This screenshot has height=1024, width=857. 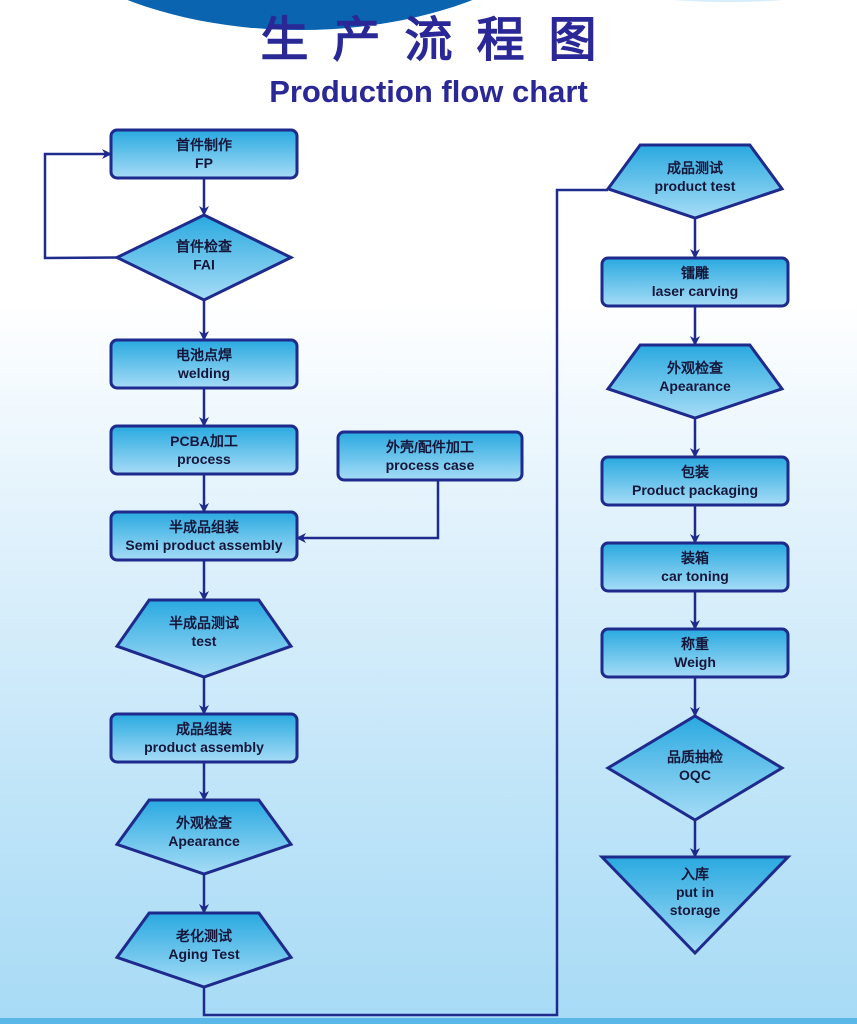 What do you see at coordinates (695, 874) in the screenshot?
I see `node-label-cn: 入库` at bounding box center [695, 874].